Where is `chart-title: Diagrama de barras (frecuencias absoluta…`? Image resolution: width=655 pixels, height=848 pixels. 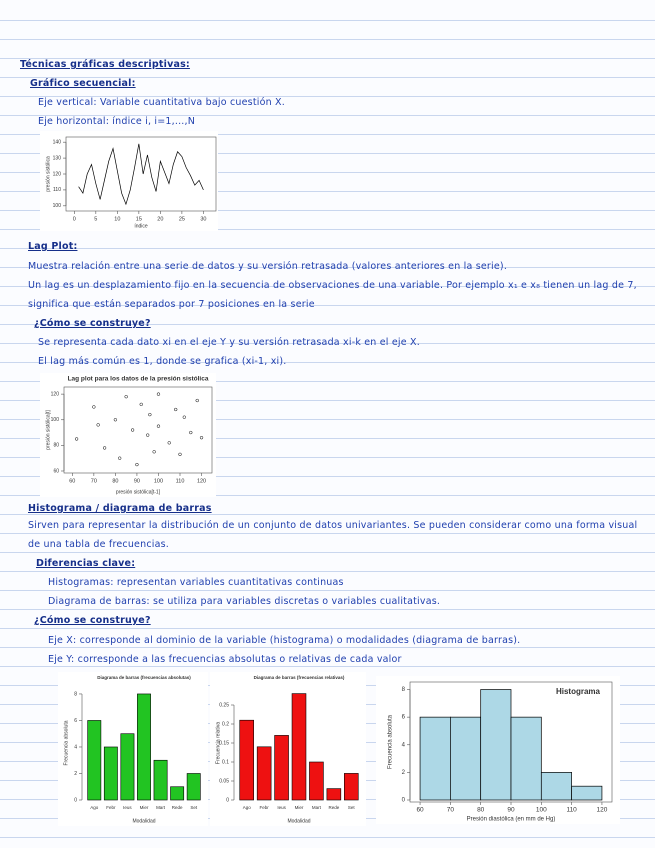
chart-title: Diagrama de barras (frecuencias absoluta… is located at coordinates (144, 677).